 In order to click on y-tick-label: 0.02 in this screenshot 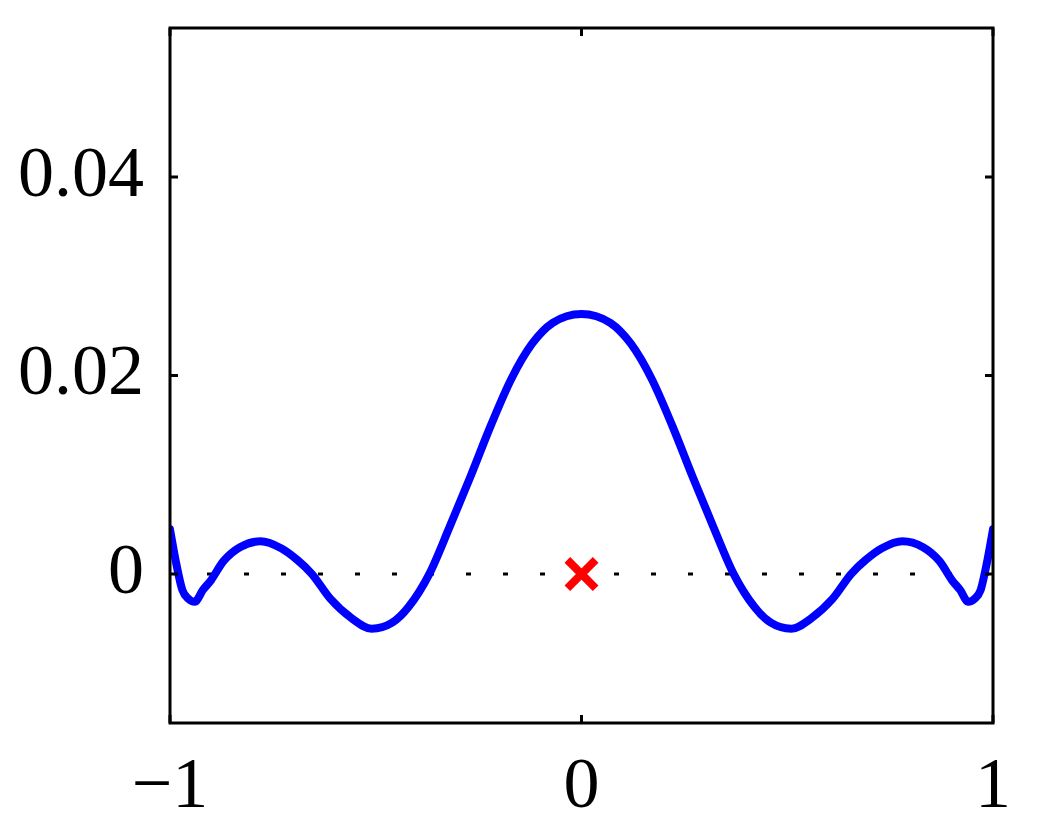, I will do `click(81, 370)`.